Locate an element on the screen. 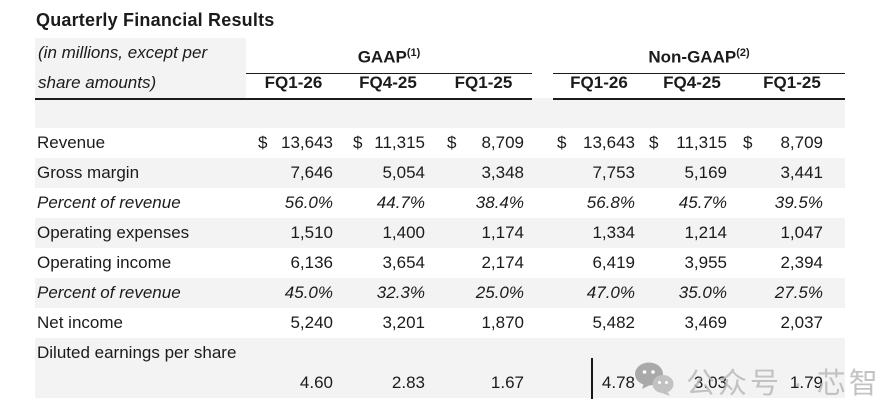 This screenshot has height=417, width=881. cell-value: 2,174 is located at coordinates (502, 262).